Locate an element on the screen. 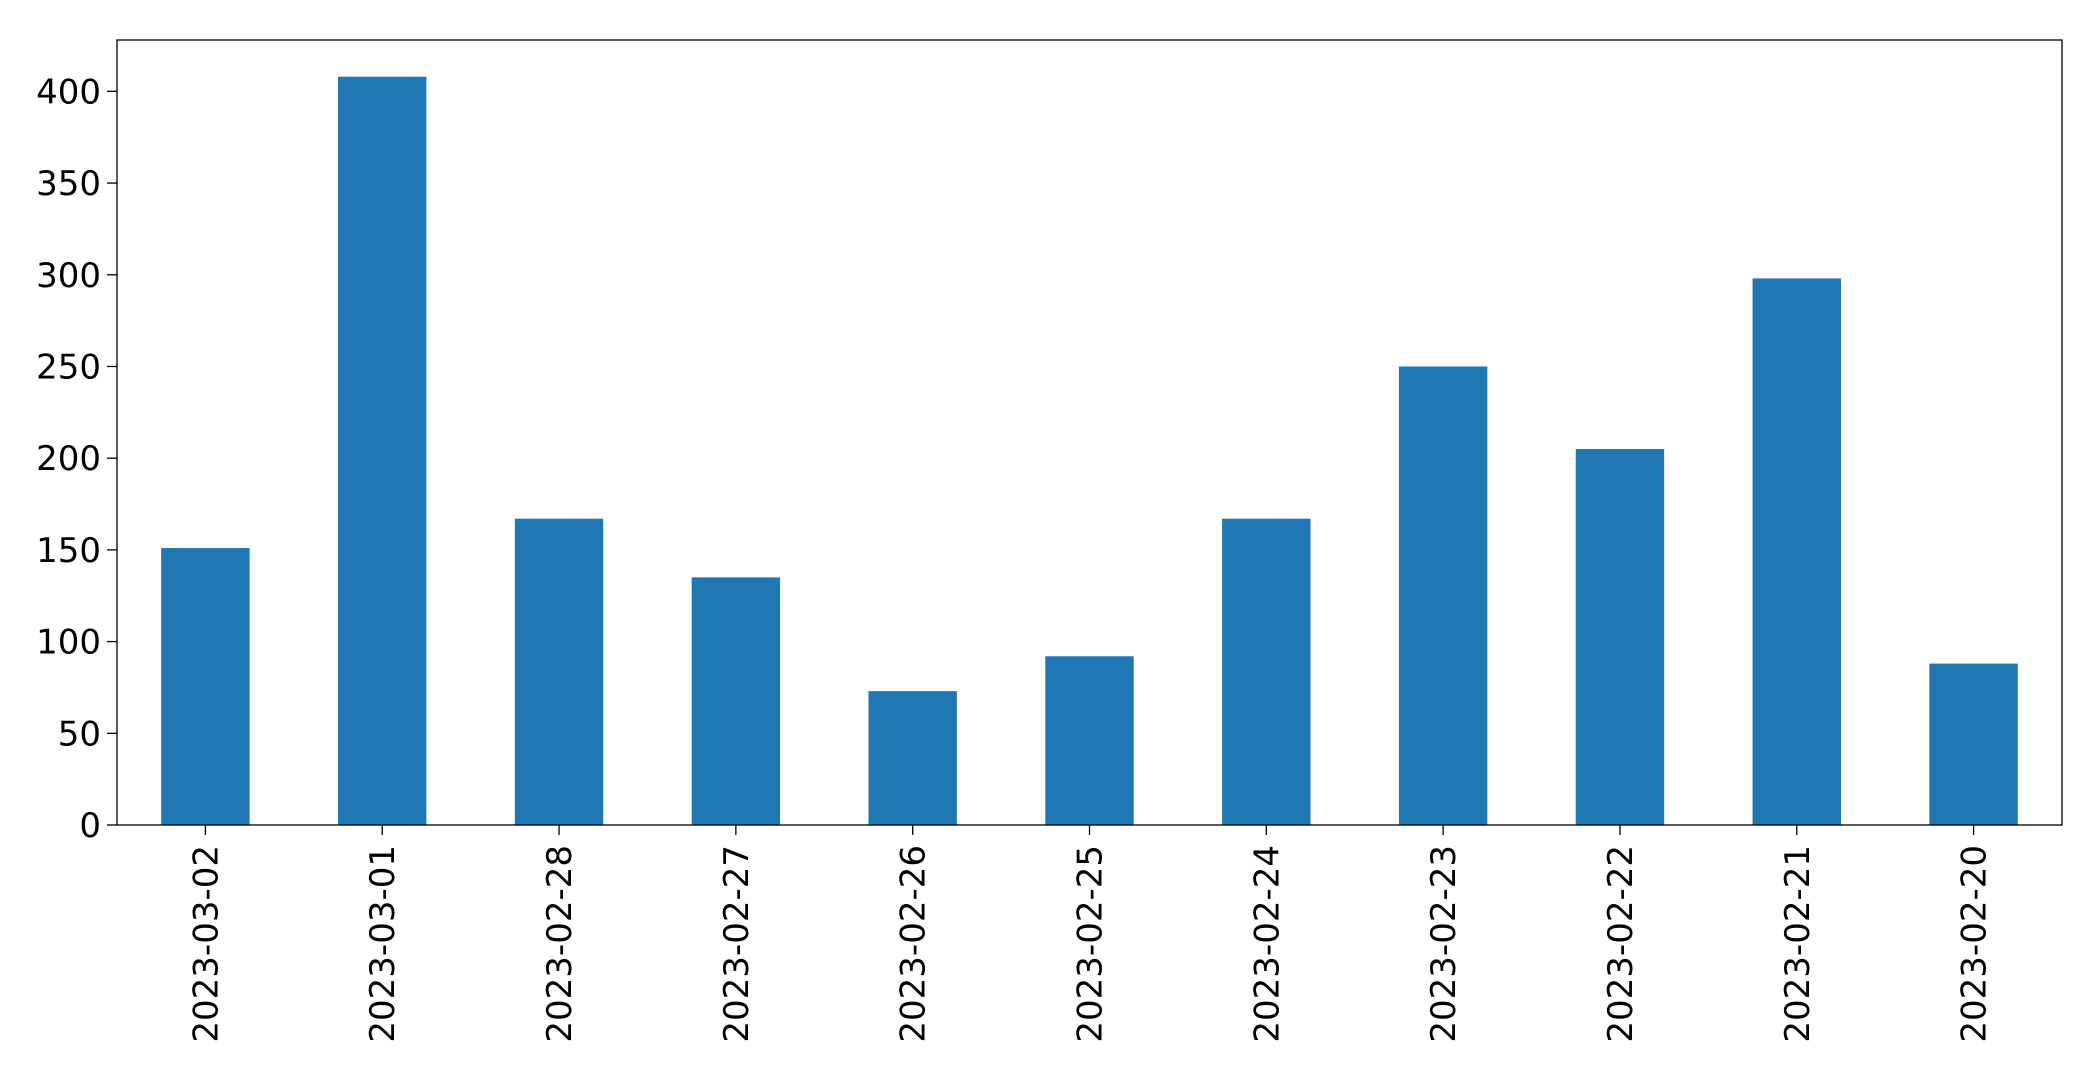 This screenshot has height=1065, width=2093. y-tick-label: 0 is located at coordinates (90, 826).